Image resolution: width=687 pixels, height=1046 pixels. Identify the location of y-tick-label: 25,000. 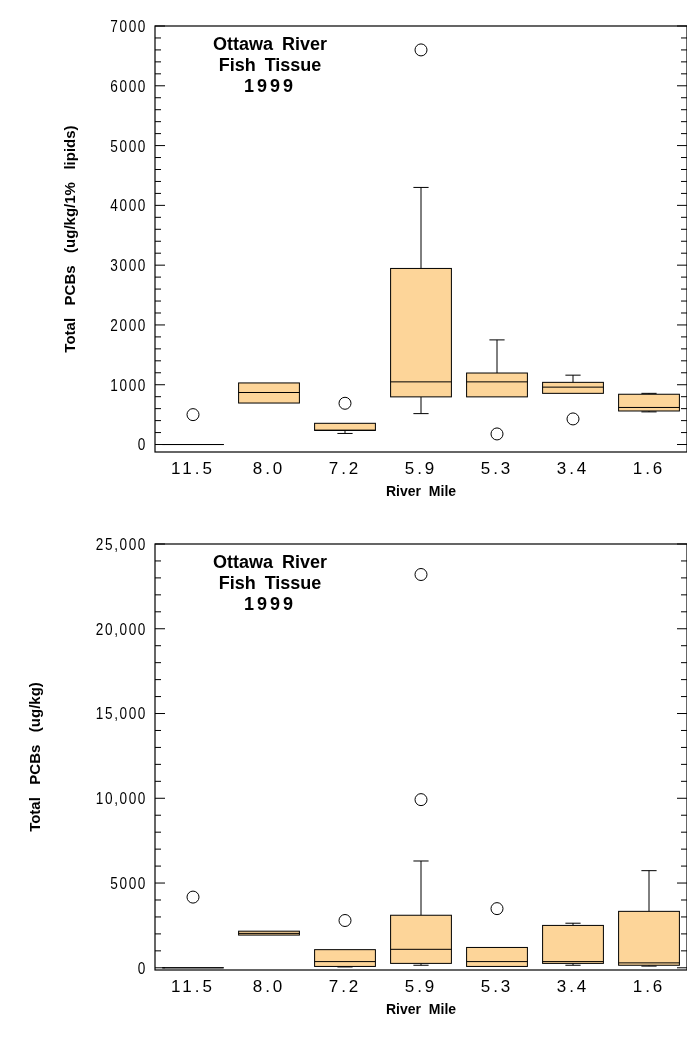
(121, 544).